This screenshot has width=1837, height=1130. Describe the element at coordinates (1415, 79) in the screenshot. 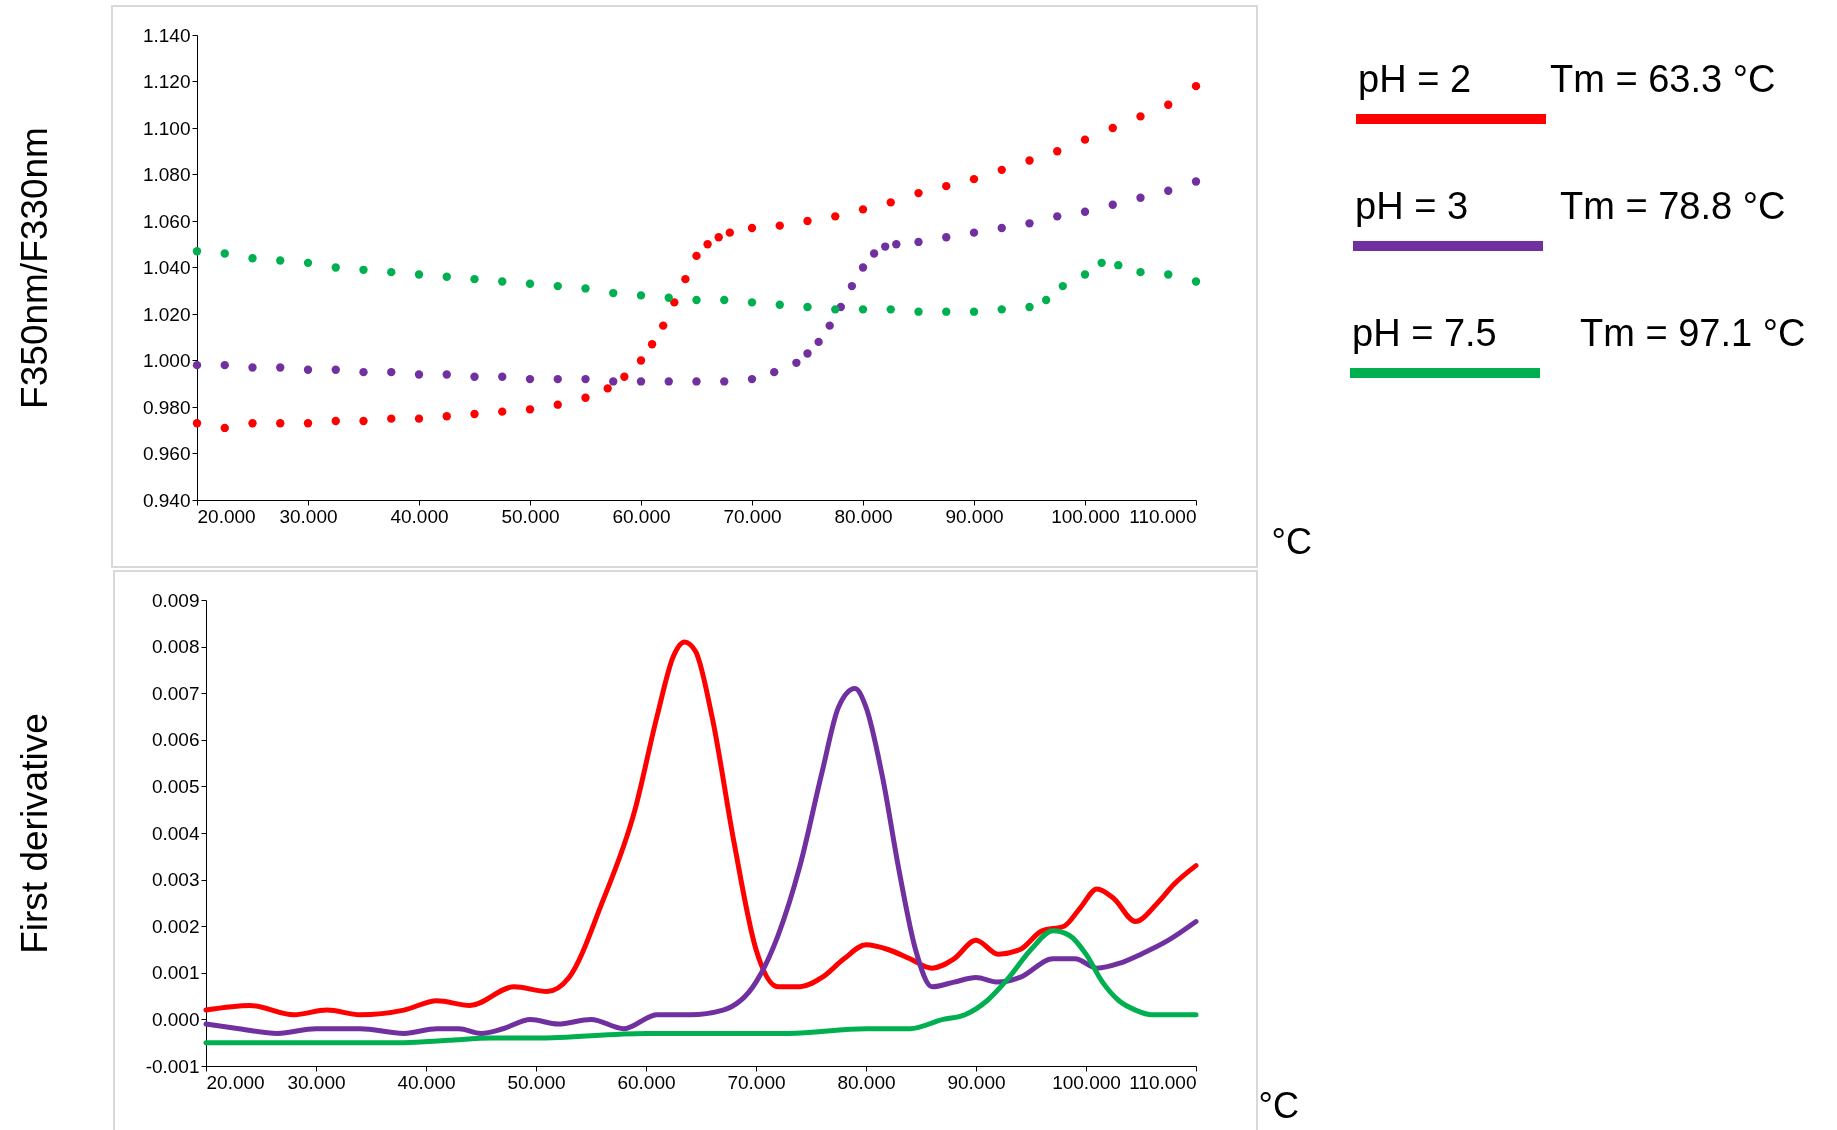

I see `text: pH = 2` at that location.